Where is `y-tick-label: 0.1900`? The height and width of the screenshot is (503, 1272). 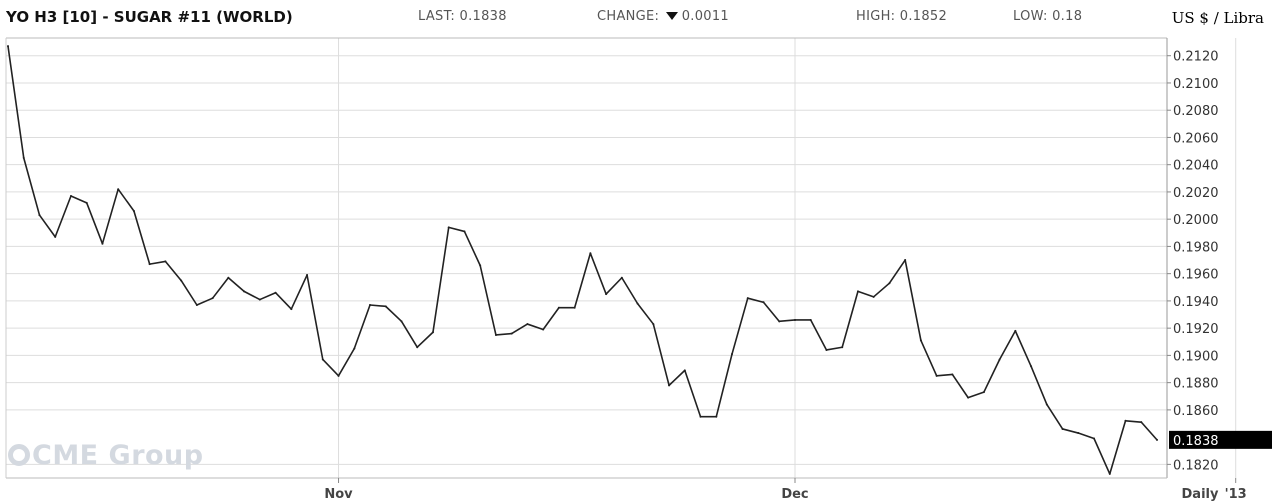 y-tick-label: 0.1900 is located at coordinates (1196, 356).